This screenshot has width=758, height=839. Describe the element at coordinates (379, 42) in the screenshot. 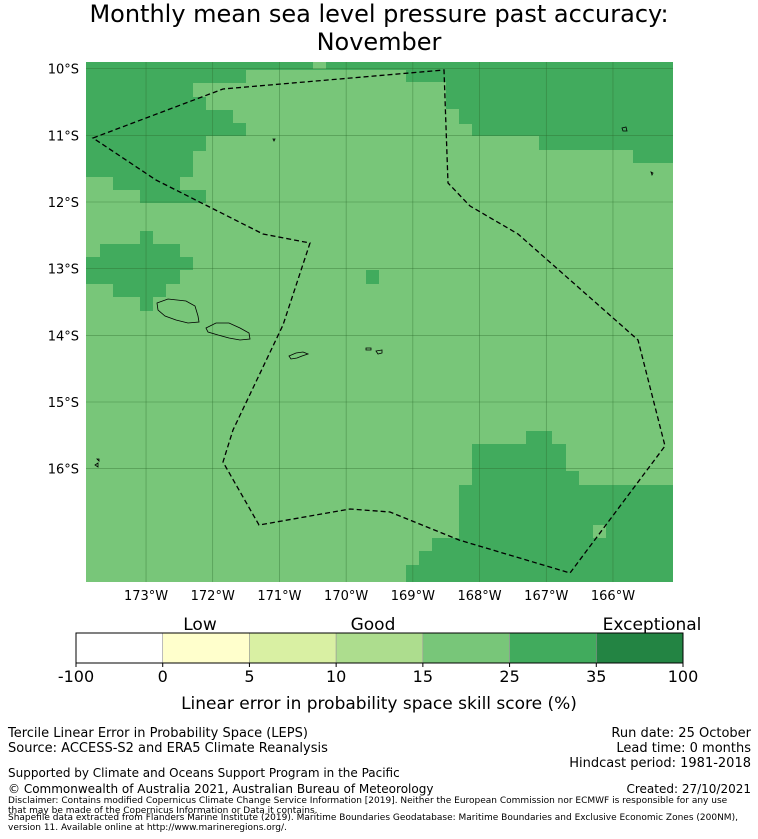

I see `title-line-2: November` at that location.